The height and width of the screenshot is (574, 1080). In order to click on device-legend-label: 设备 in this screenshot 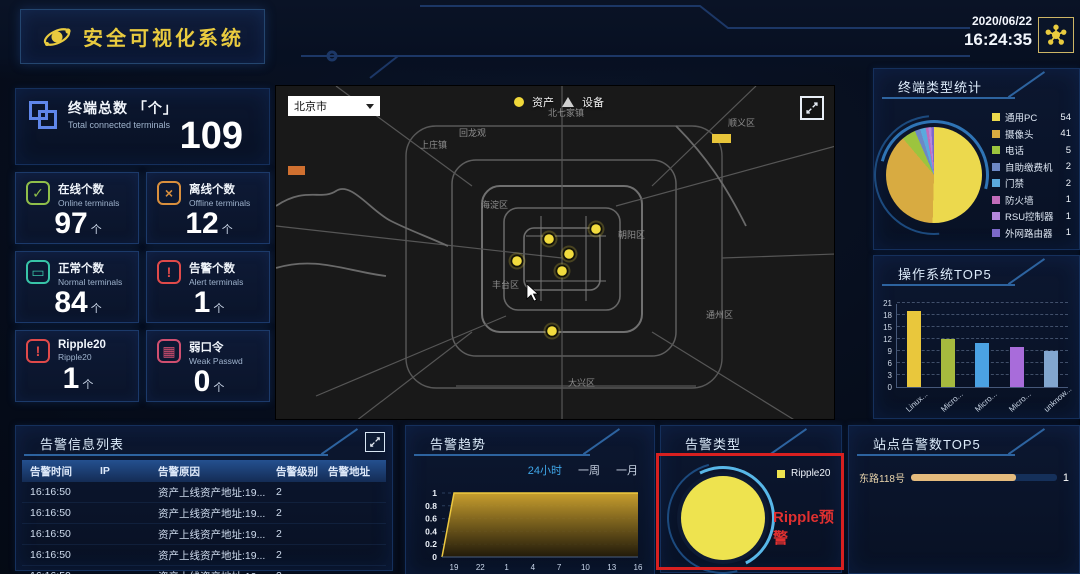, I will do `click(593, 103)`.